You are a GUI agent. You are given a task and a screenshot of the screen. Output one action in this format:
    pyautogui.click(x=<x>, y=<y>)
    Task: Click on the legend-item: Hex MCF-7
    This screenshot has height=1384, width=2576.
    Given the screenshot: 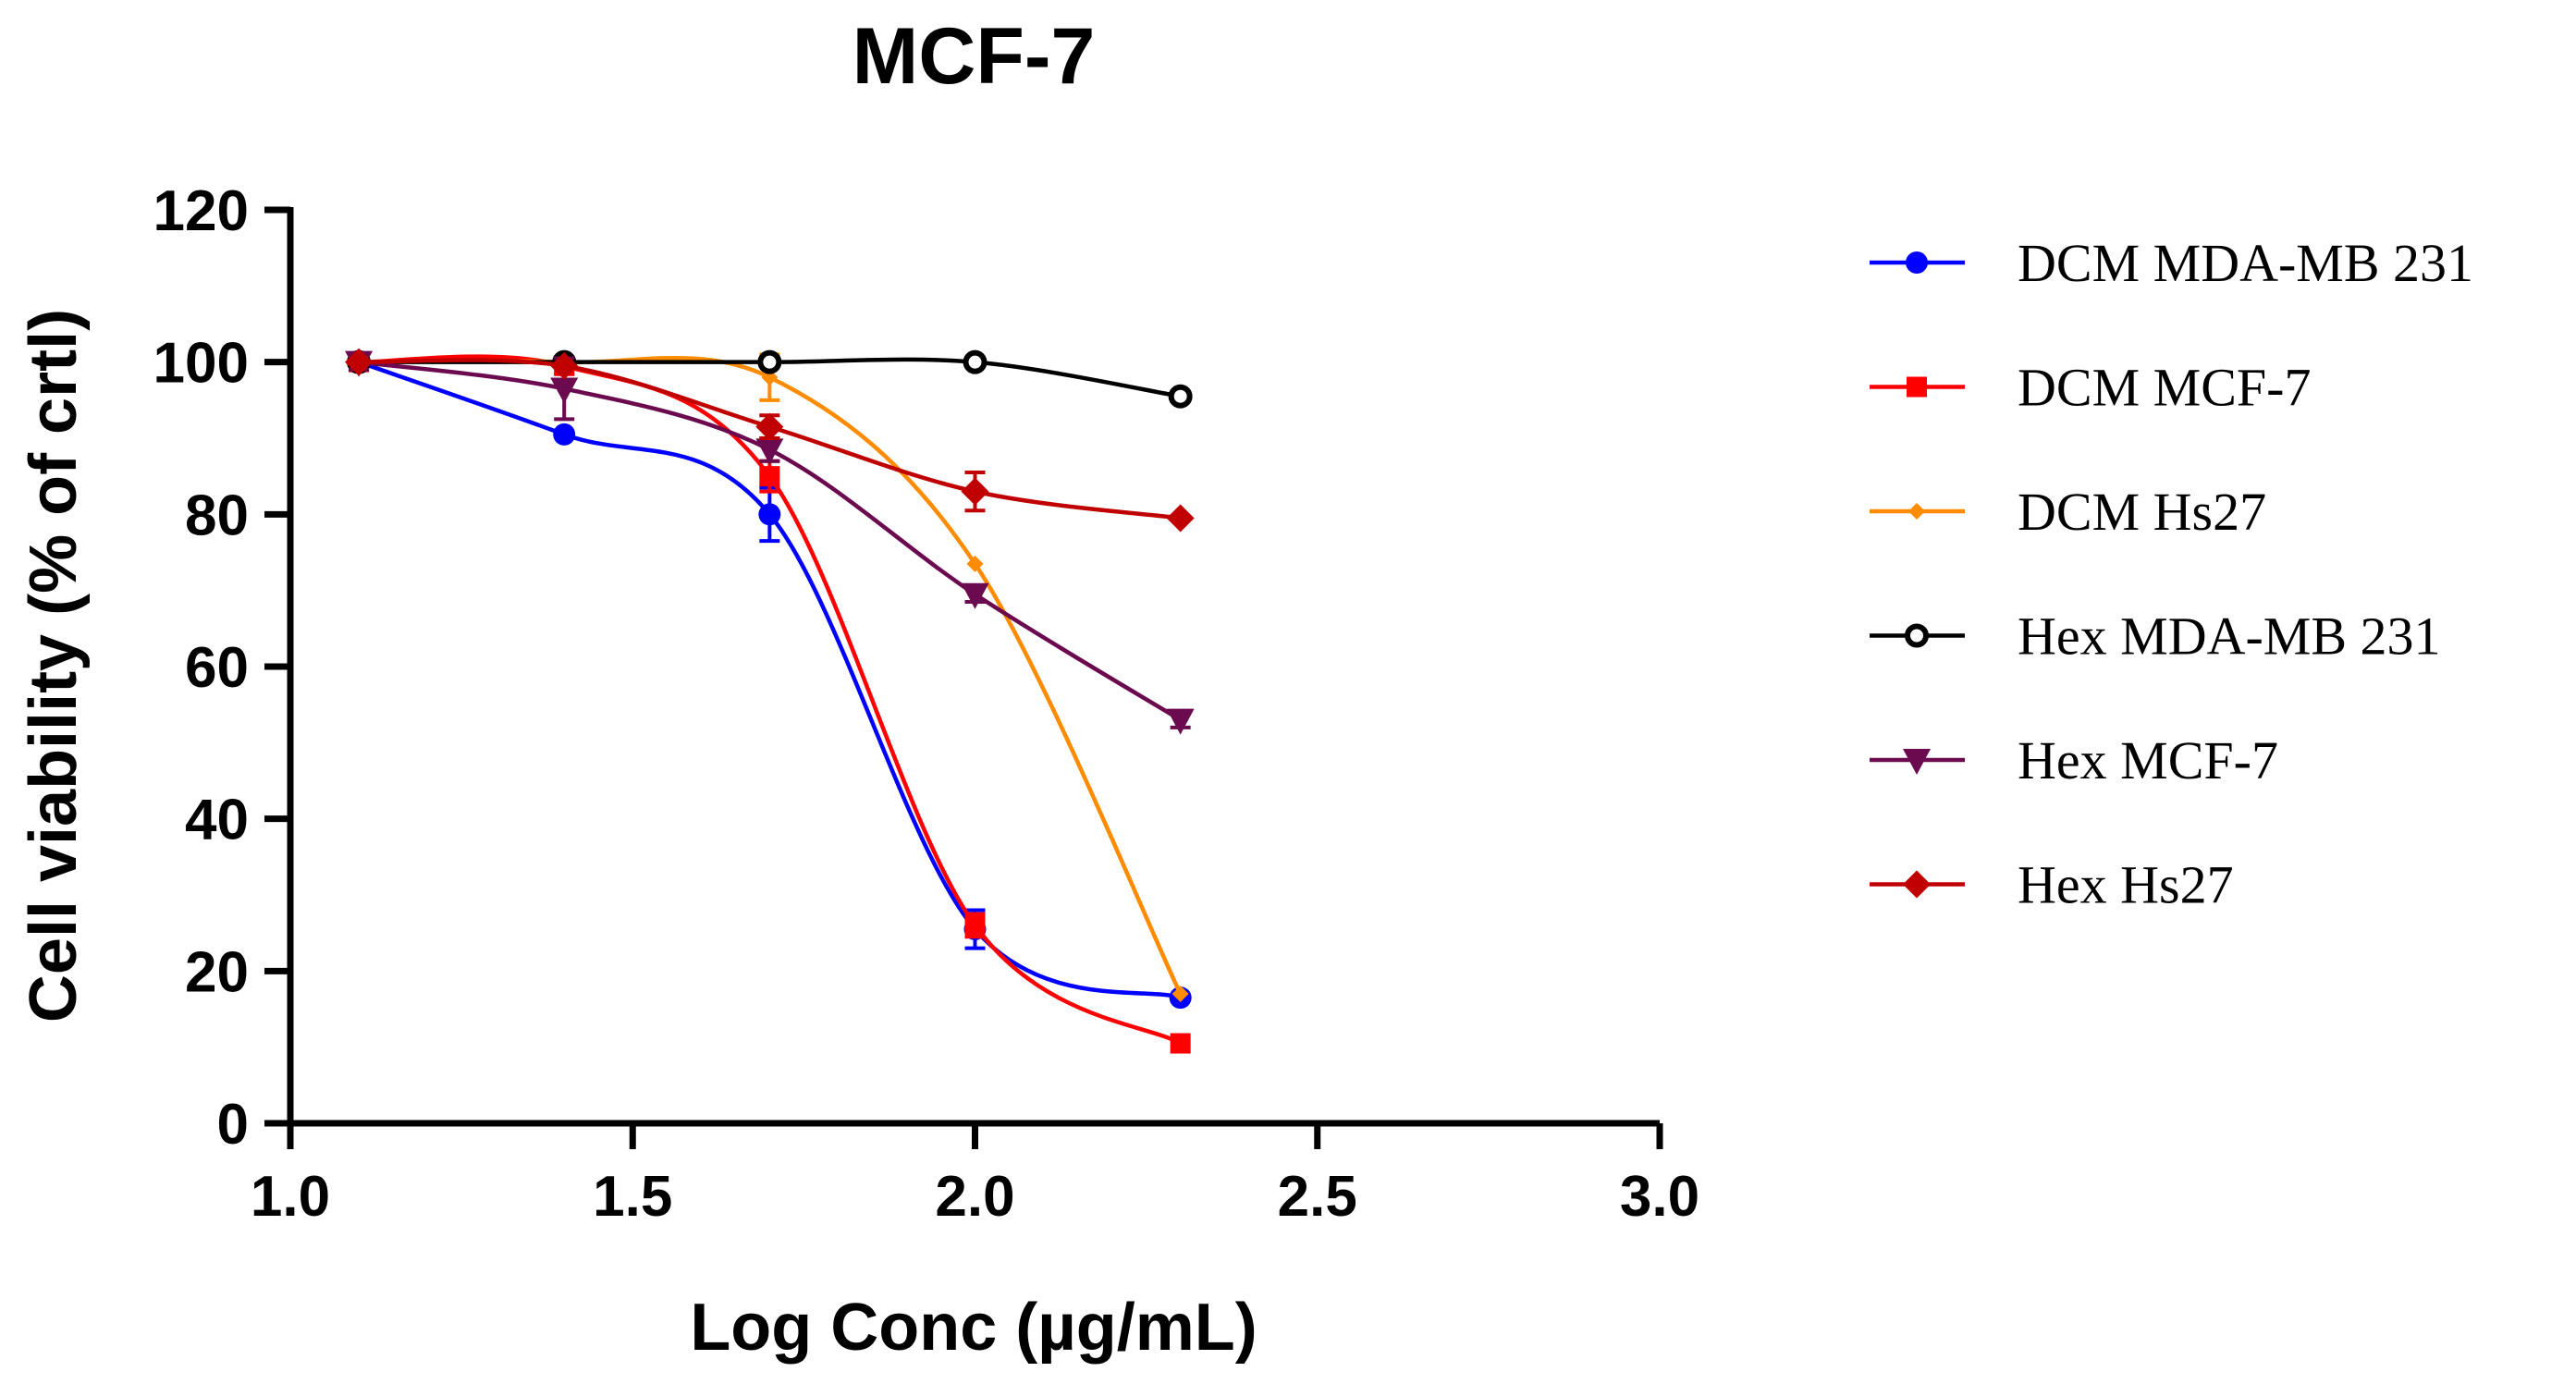 What is the action you would take?
    pyautogui.click(x=2074, y=760)
    